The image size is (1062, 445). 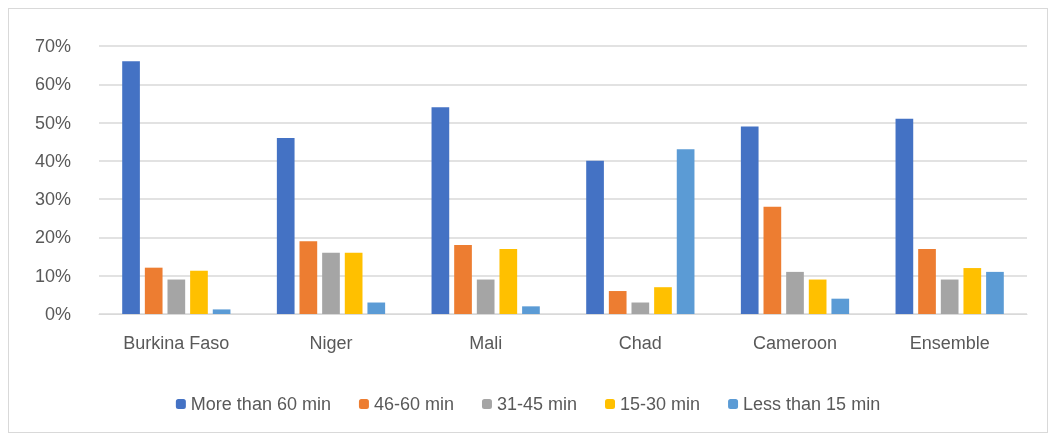 I want to click on legend-label: 31-45 min, so click(x=537, y=404).